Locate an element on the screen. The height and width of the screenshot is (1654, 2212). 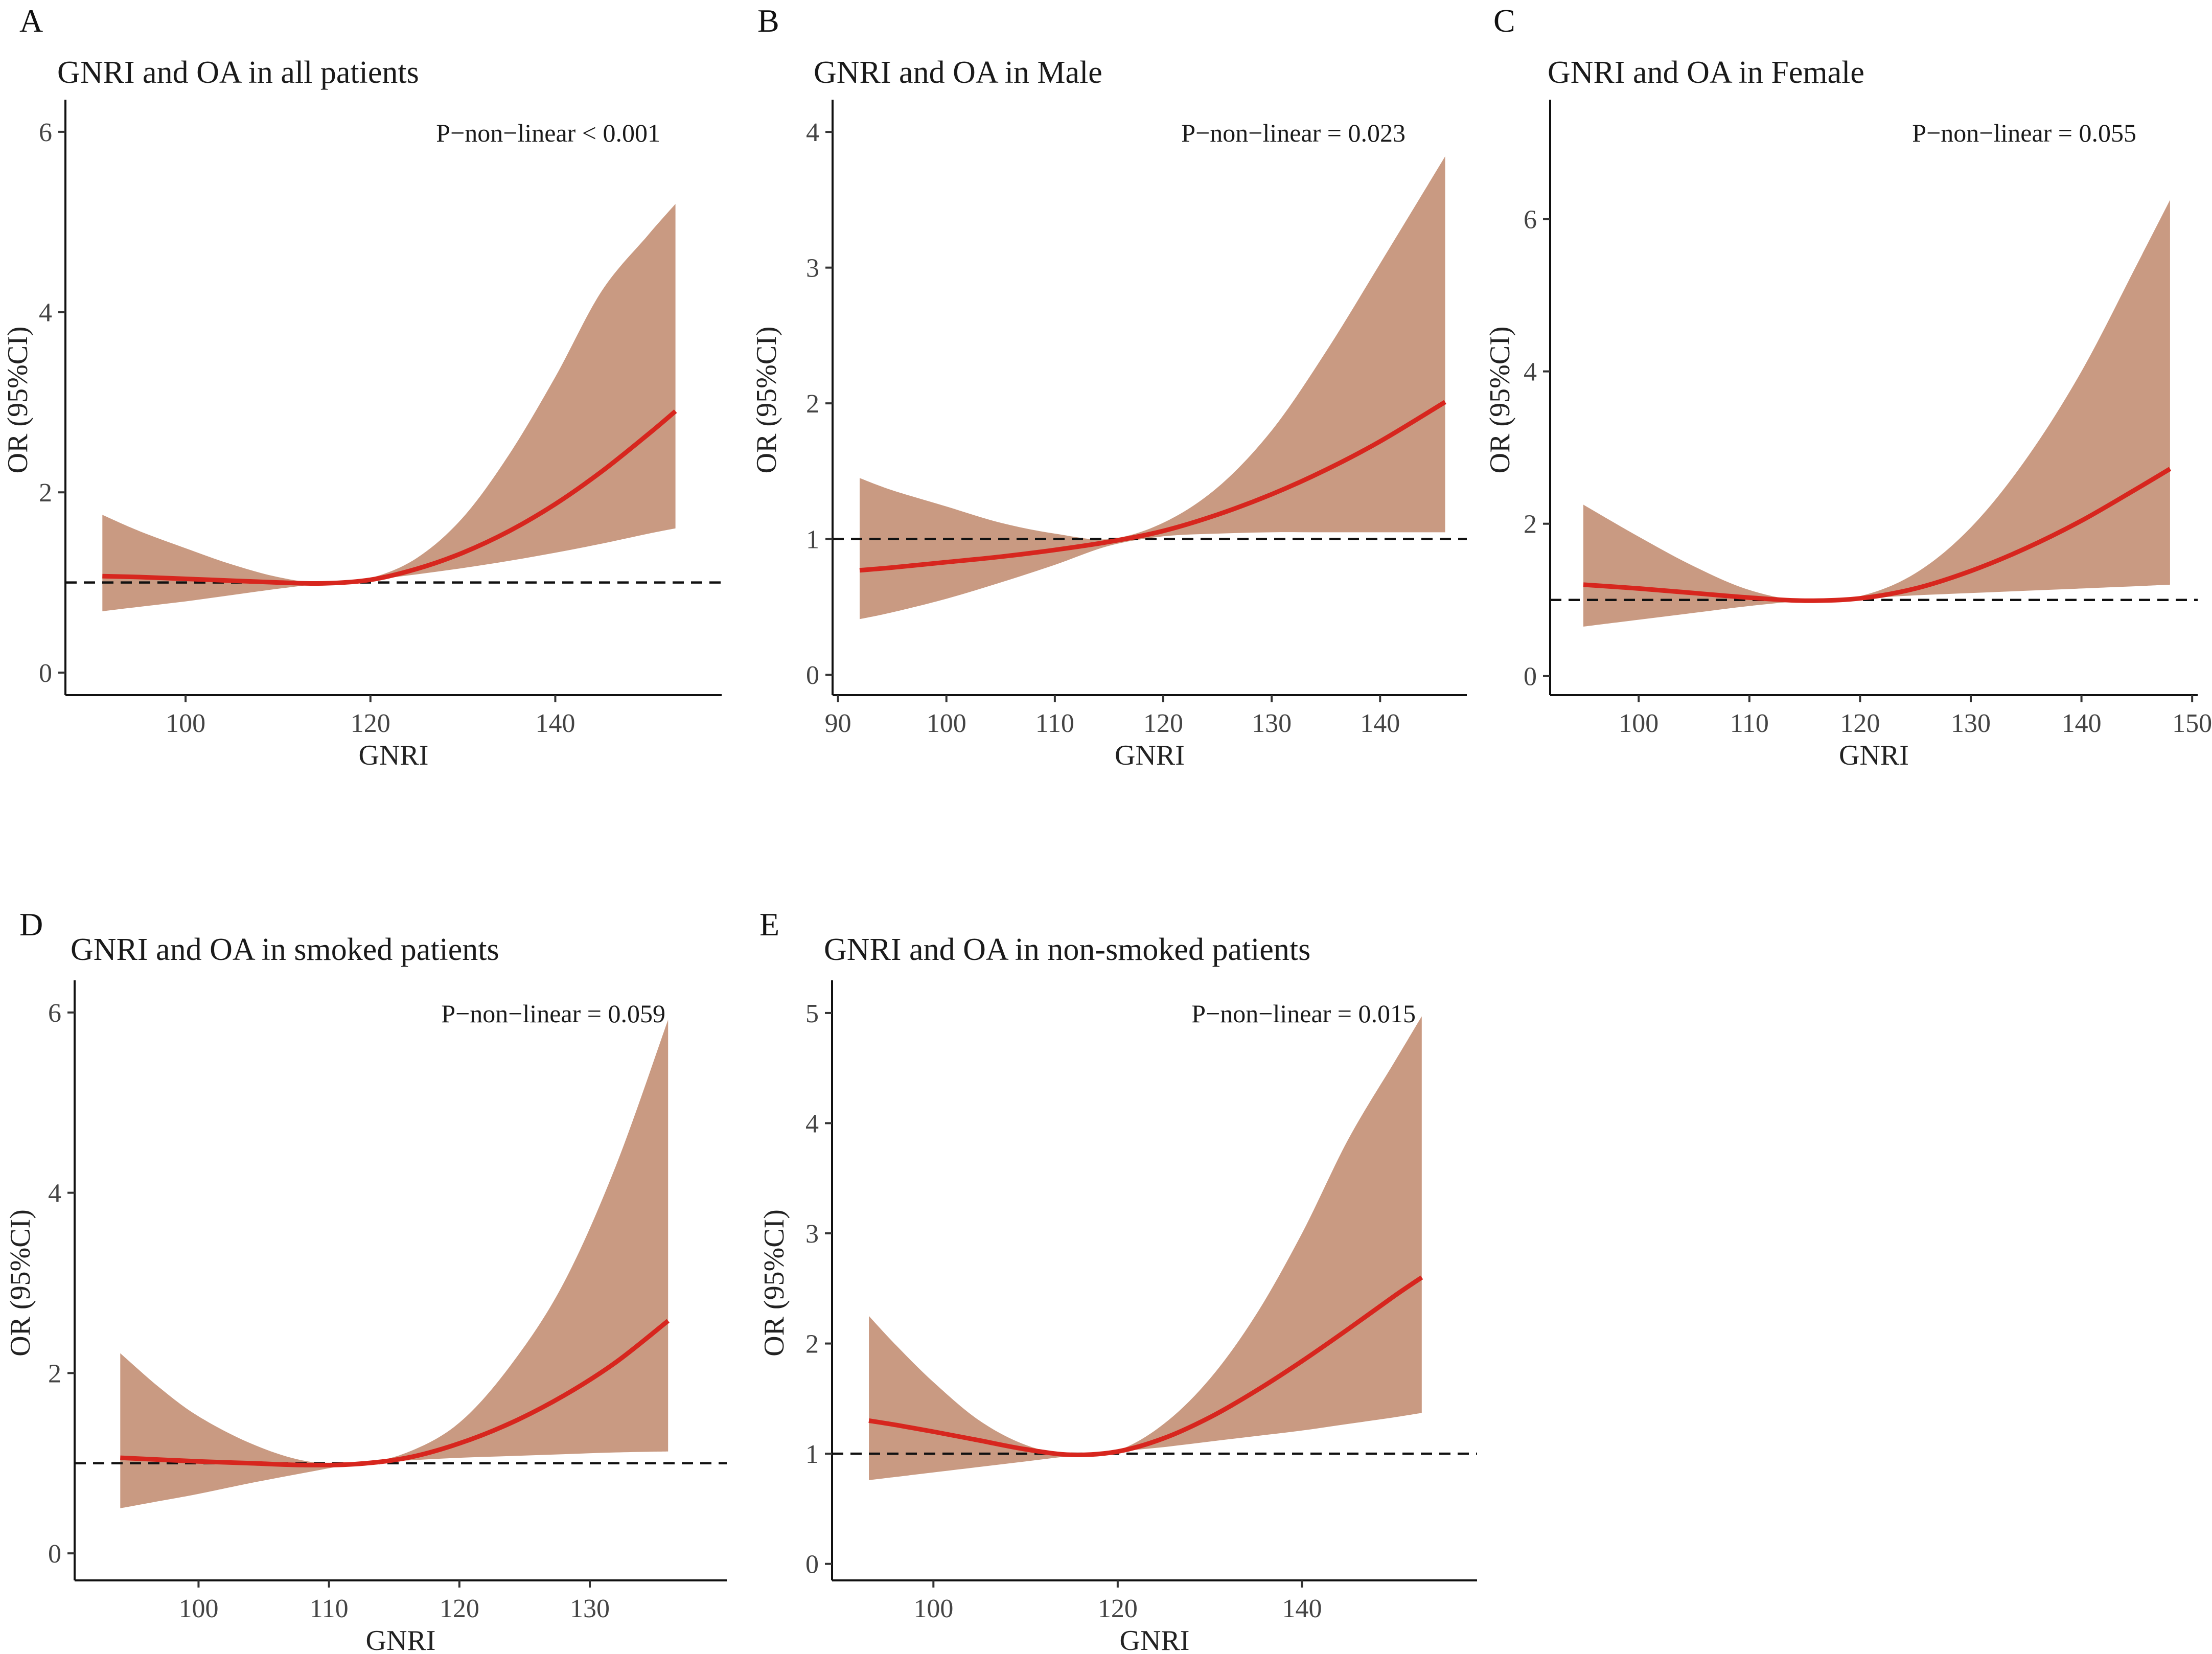
panel-b-x-tick-label: 110 is located at coordinates (1054, 724).